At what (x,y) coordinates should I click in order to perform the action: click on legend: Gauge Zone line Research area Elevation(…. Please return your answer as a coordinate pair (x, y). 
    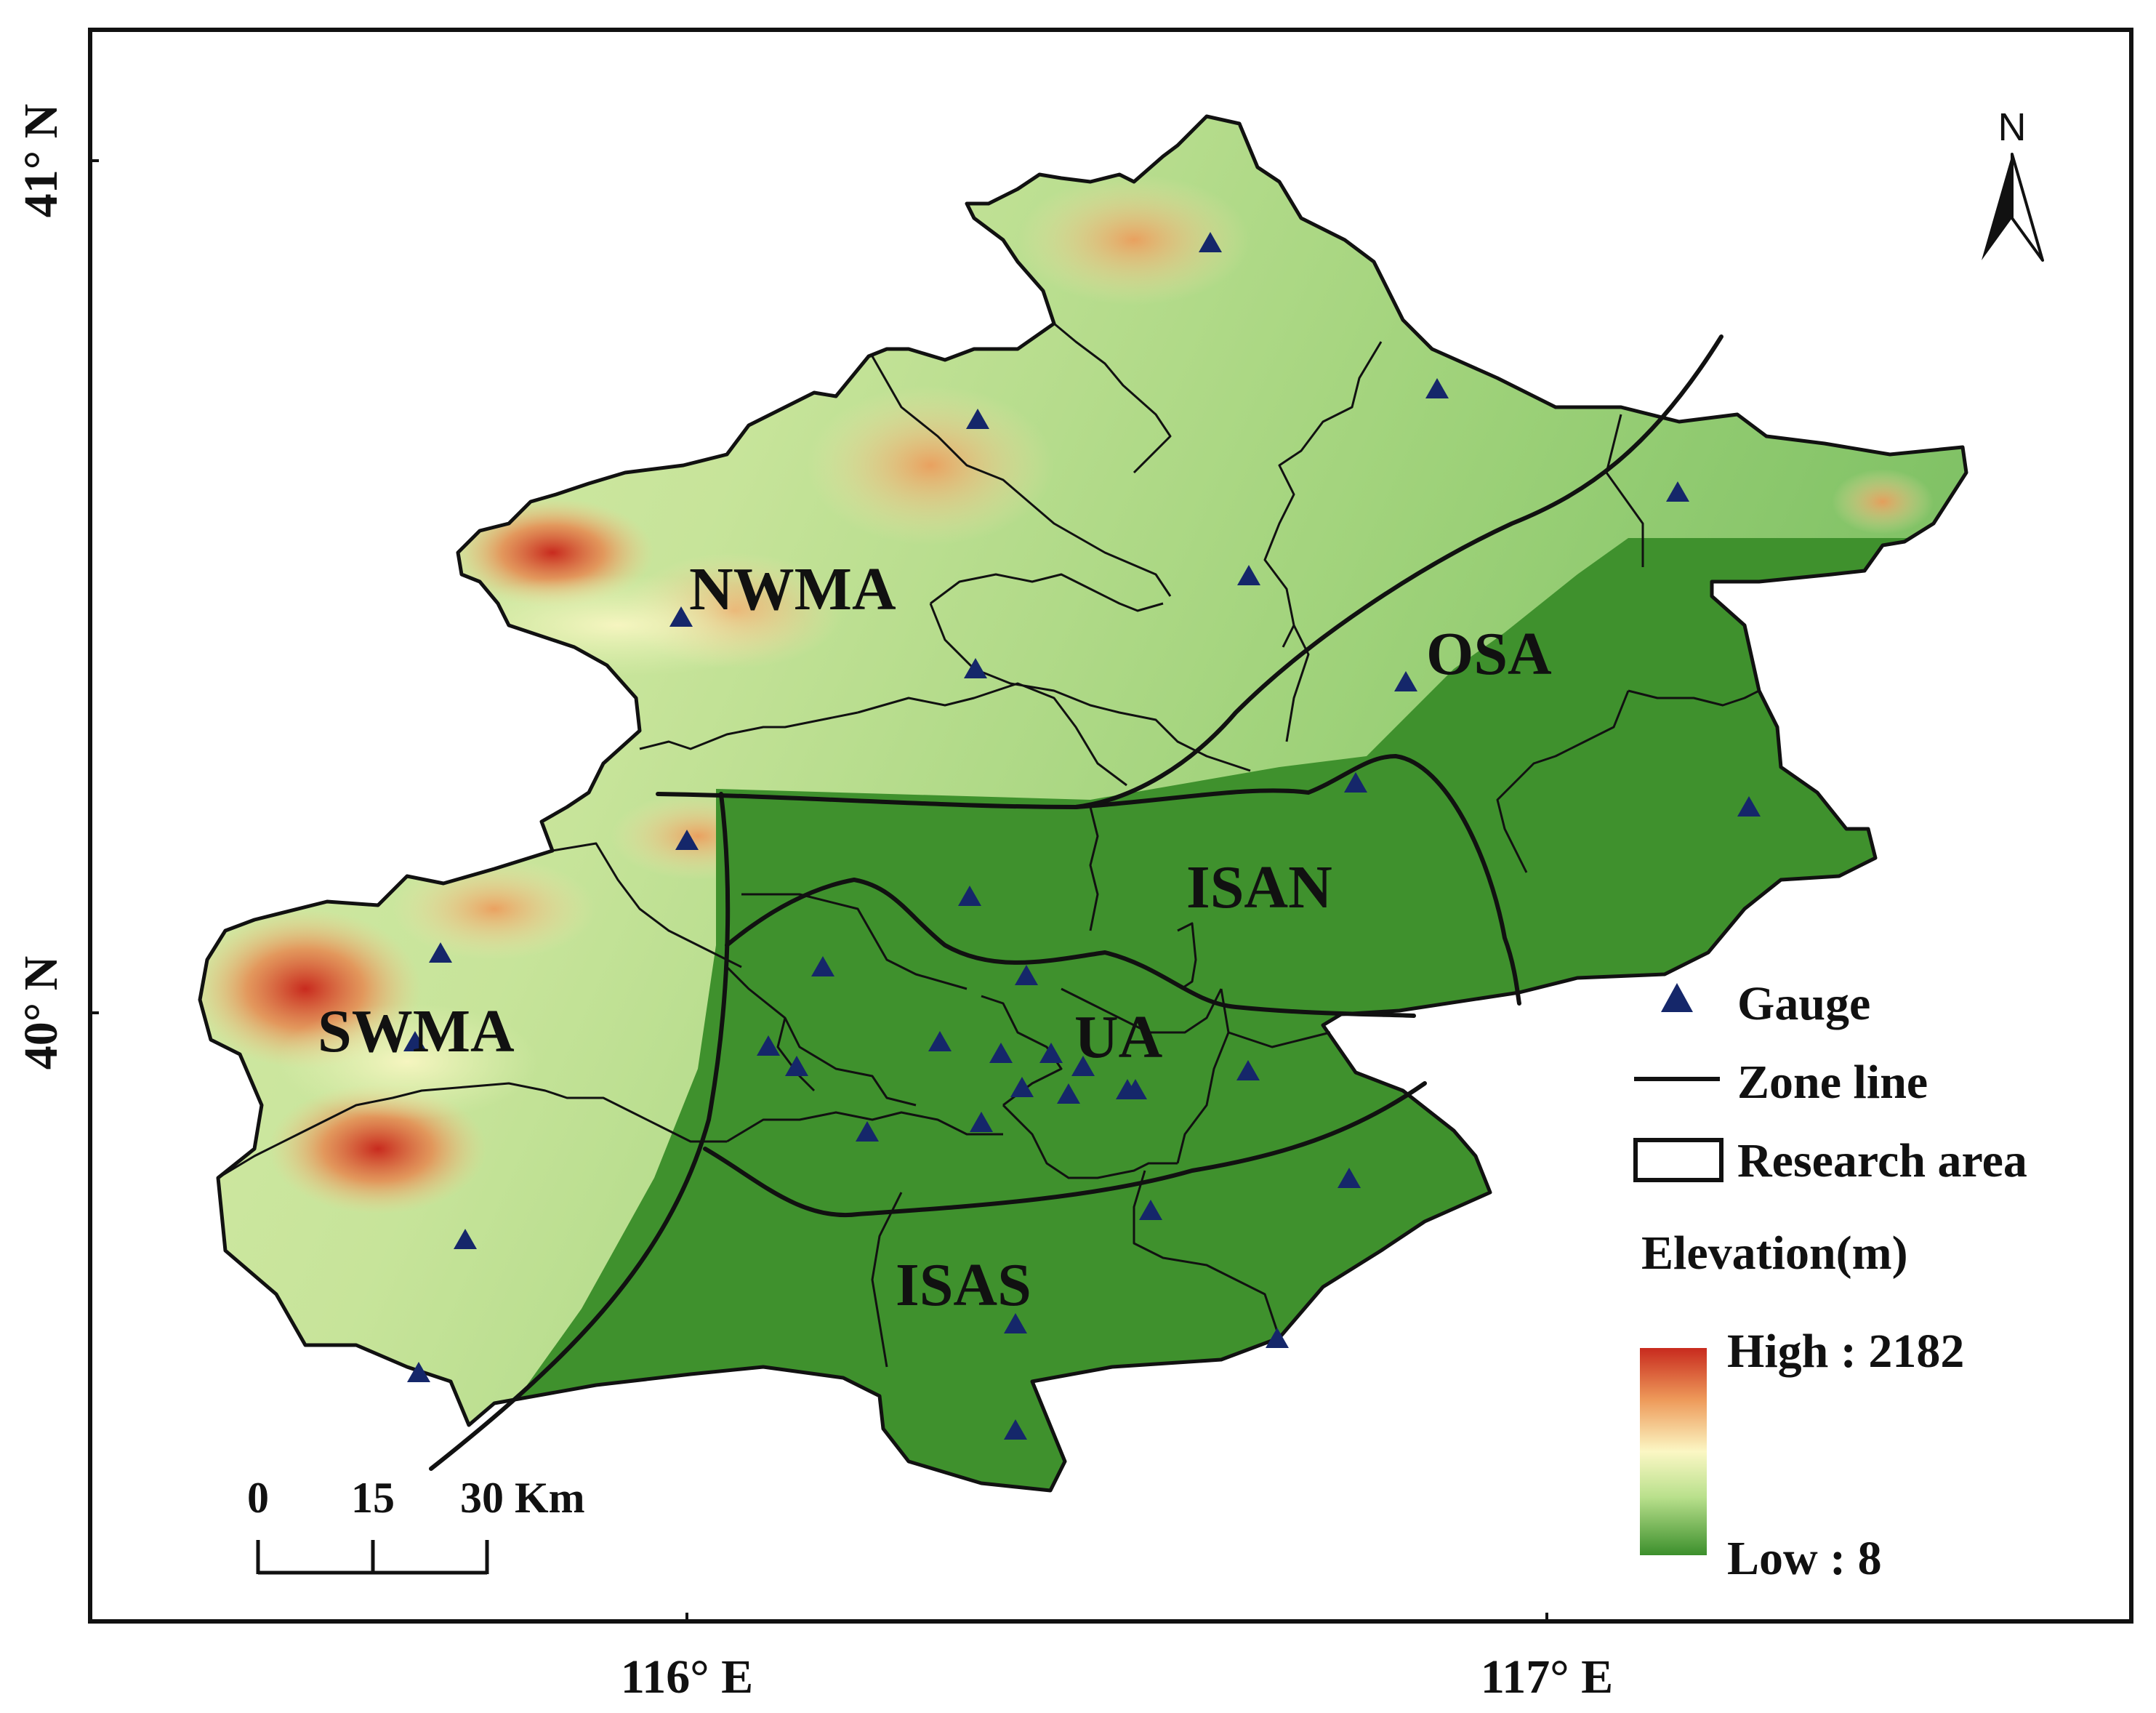
    Looking at the image, I should click on (1830, 1281).